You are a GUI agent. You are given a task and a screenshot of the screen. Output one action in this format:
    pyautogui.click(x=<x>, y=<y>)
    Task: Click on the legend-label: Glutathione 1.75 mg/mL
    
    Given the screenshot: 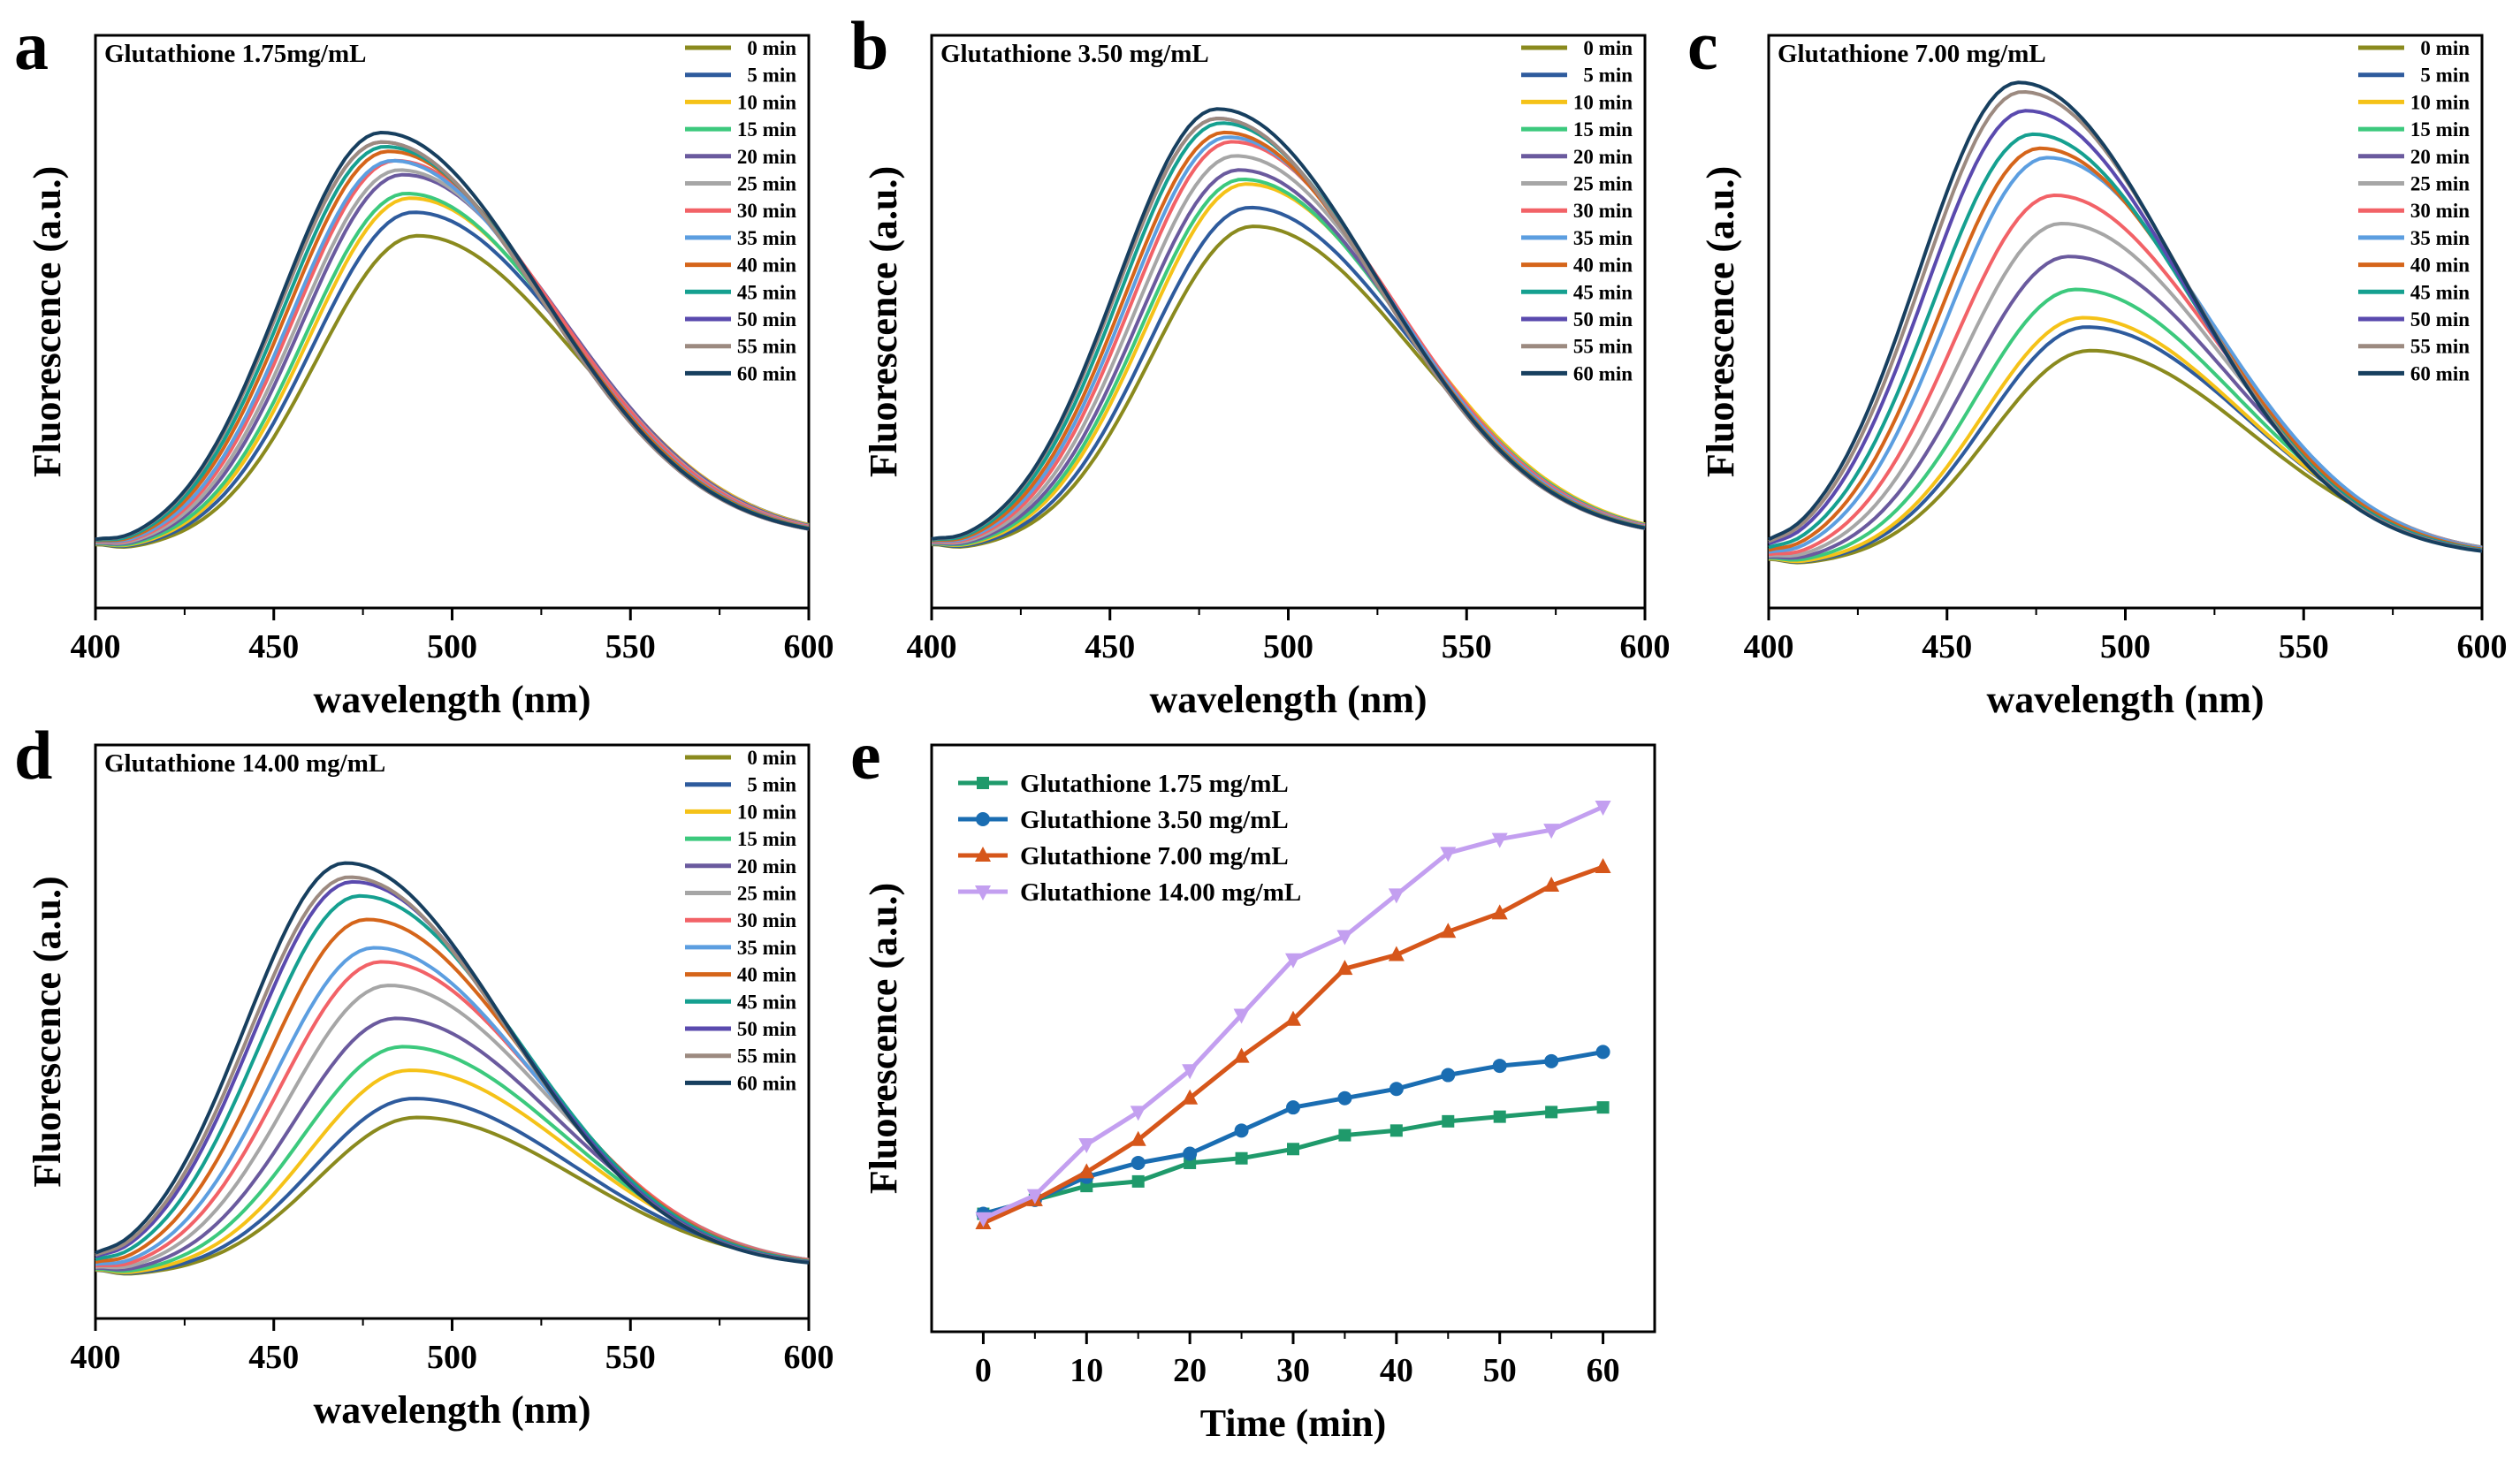 What is the action you would take?
    pyautogui.click(x=1154, y=784)
    